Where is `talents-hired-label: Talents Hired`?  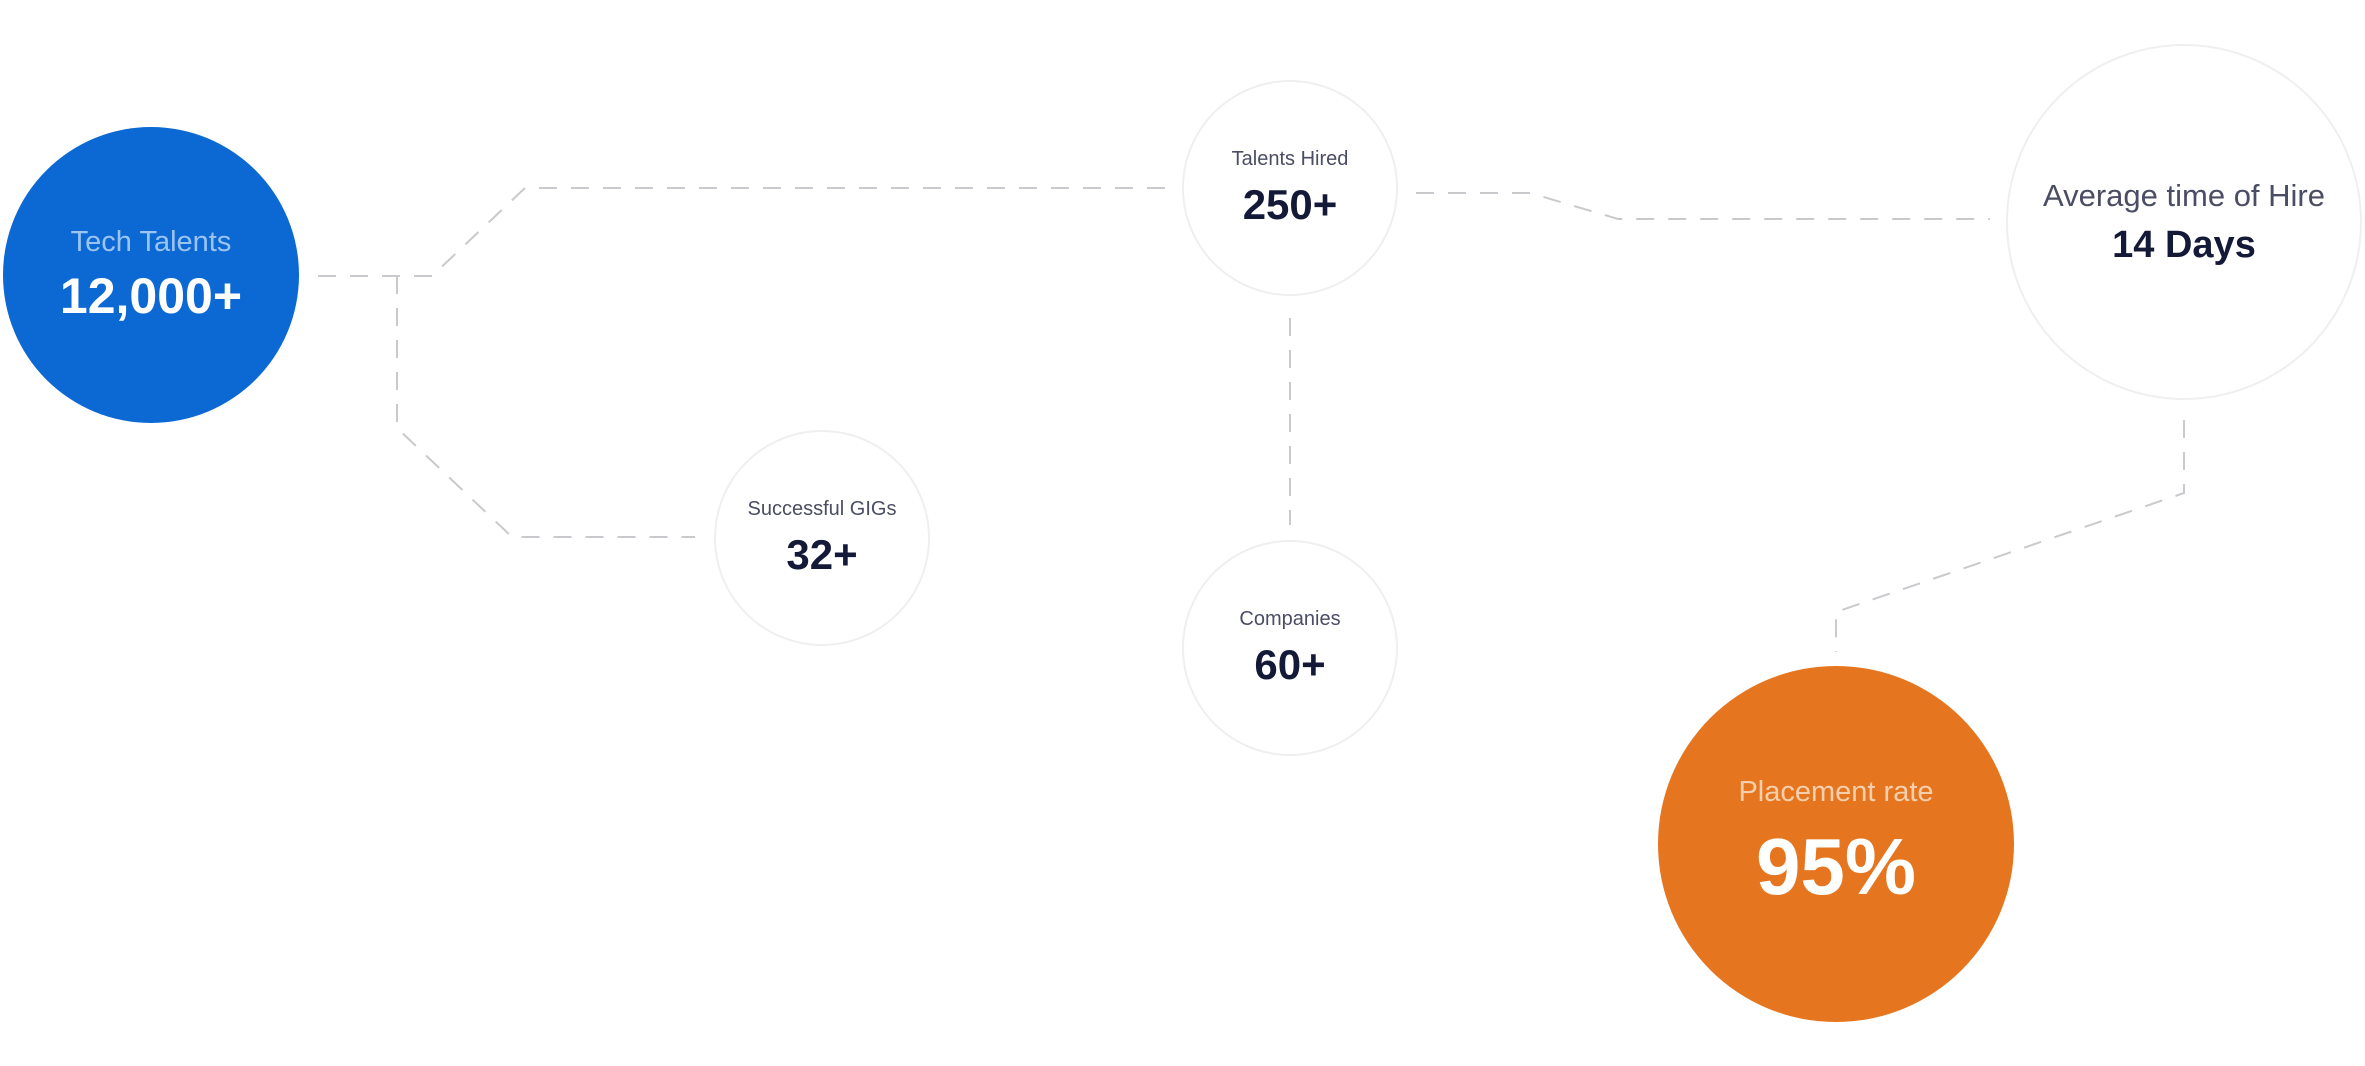
talents-hired-label: Talents Hired is located at coordinates (1290, 158).